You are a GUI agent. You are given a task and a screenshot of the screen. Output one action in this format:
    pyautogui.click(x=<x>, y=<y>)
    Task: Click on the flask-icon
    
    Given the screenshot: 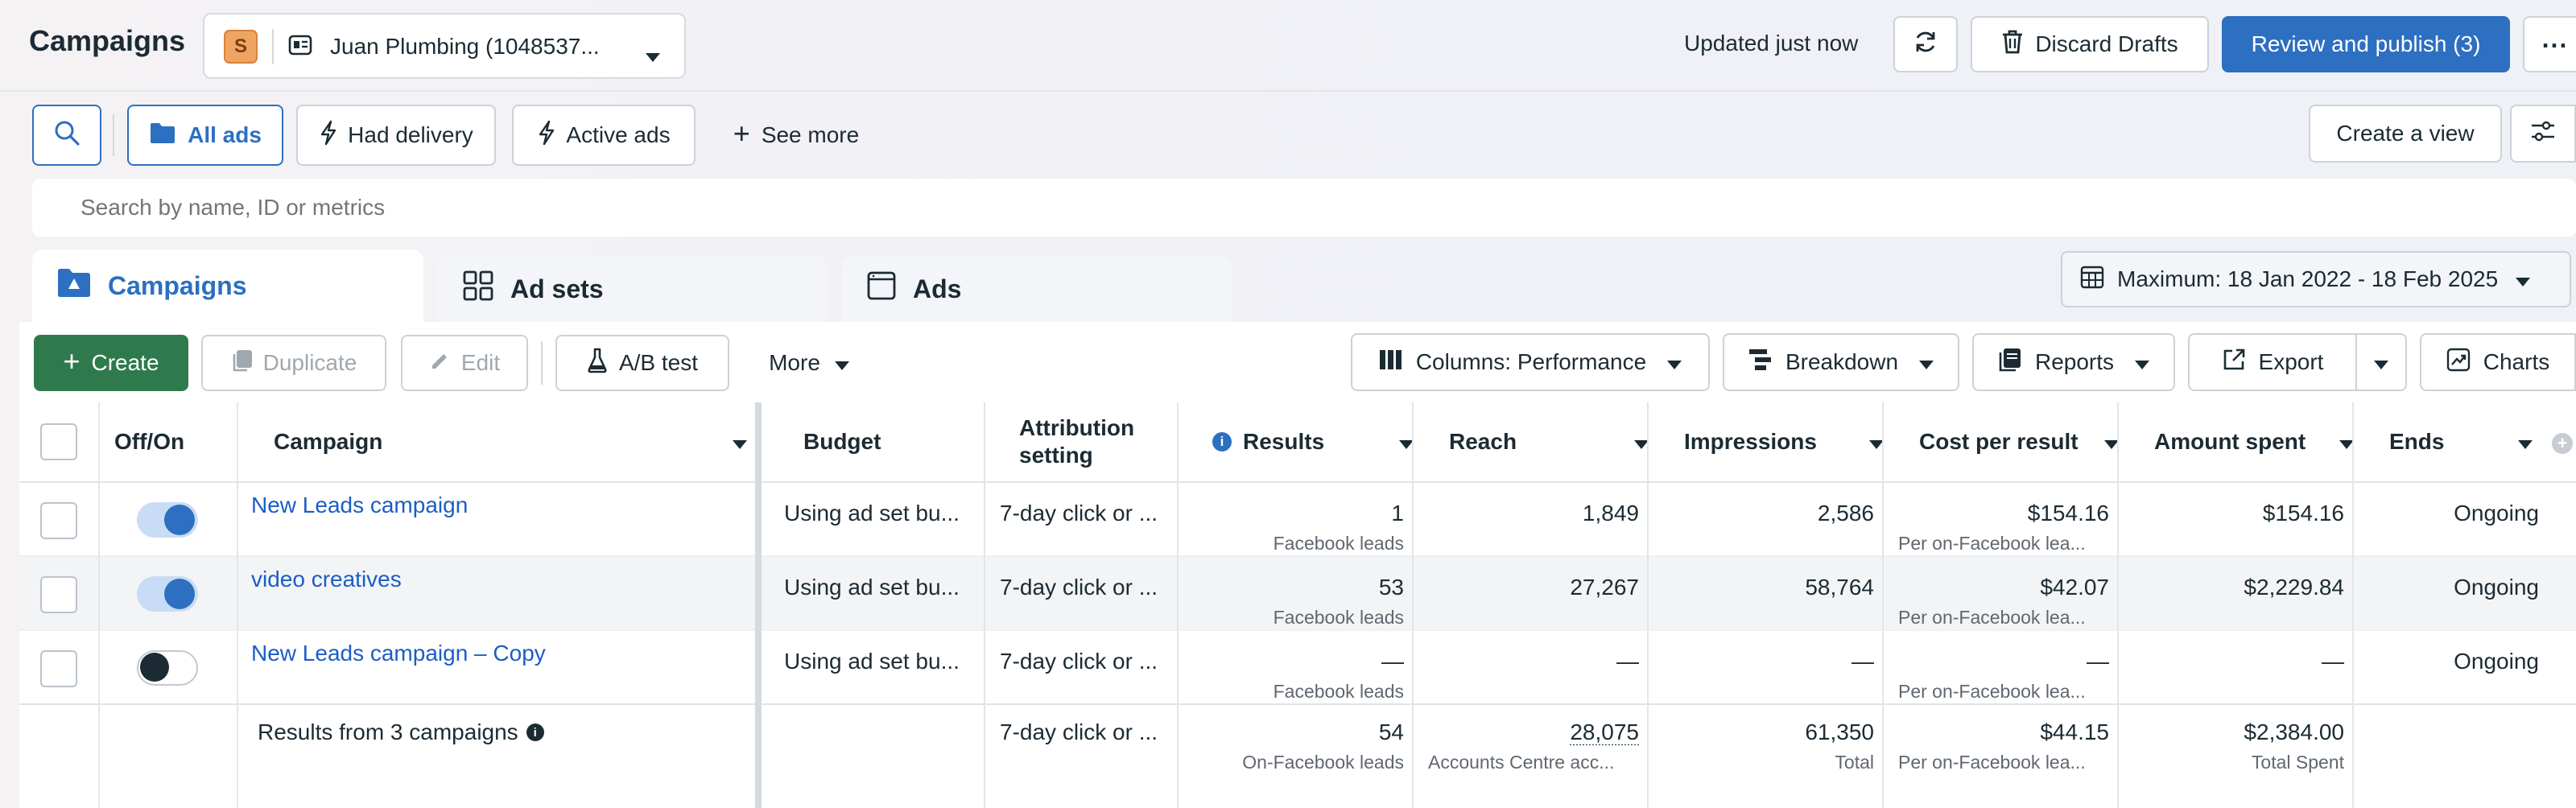 What is the action you would take?
    pyautogui.click(x=597, y=363)
    